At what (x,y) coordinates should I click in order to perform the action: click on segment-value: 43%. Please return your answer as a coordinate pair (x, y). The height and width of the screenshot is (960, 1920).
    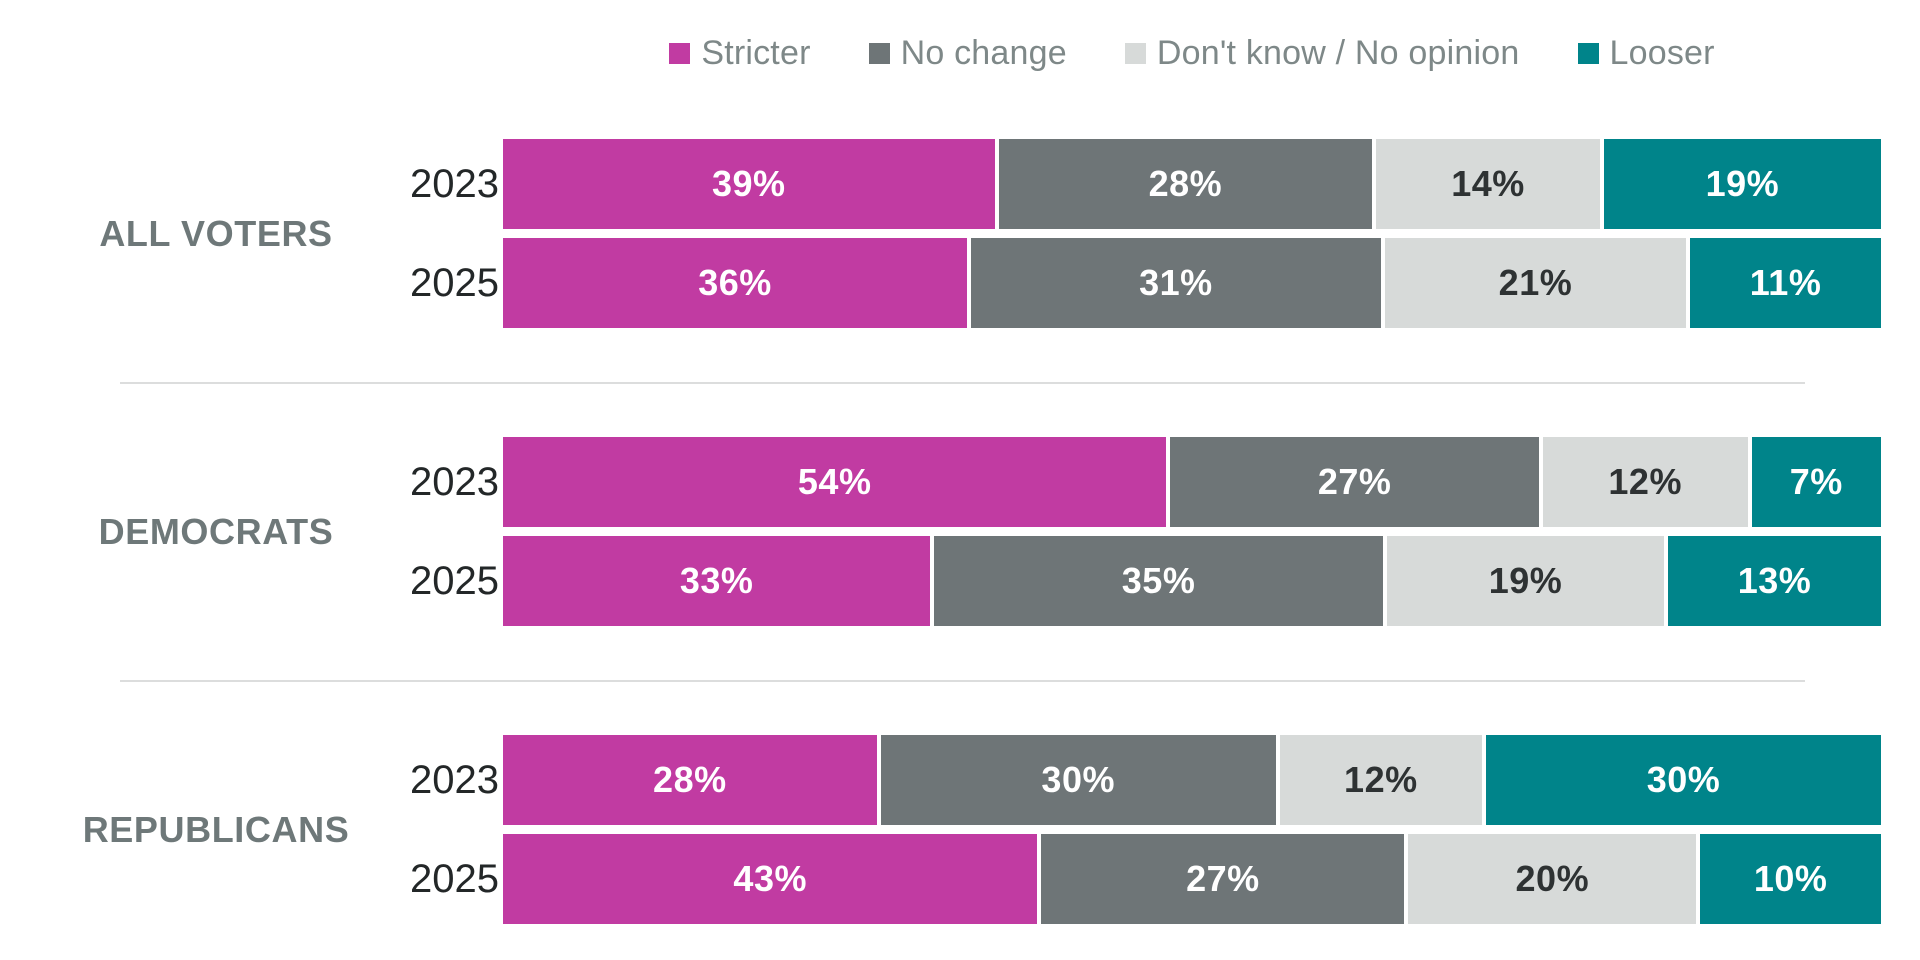
    Looking at the image, I should click on (770, 878).